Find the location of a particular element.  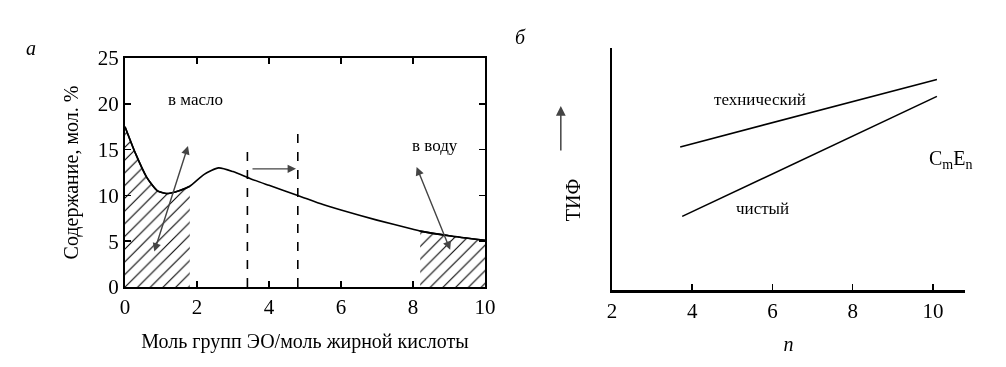

y-axis-title: ТИФ is located at coordinates (573, 200).